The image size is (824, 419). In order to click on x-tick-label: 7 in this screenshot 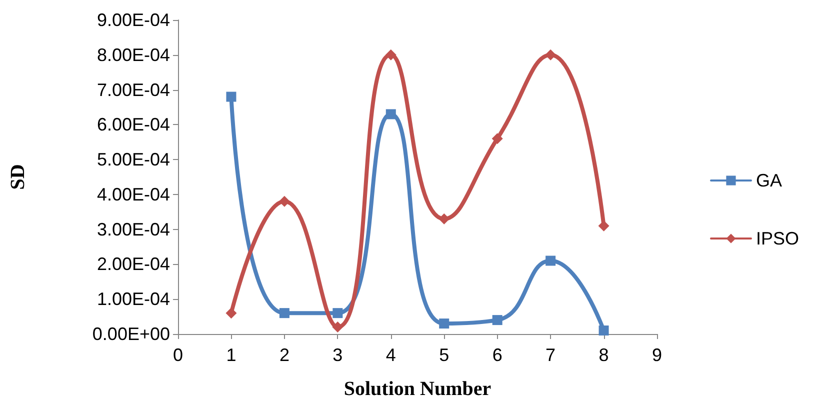, I will do `click(551, 355)`.